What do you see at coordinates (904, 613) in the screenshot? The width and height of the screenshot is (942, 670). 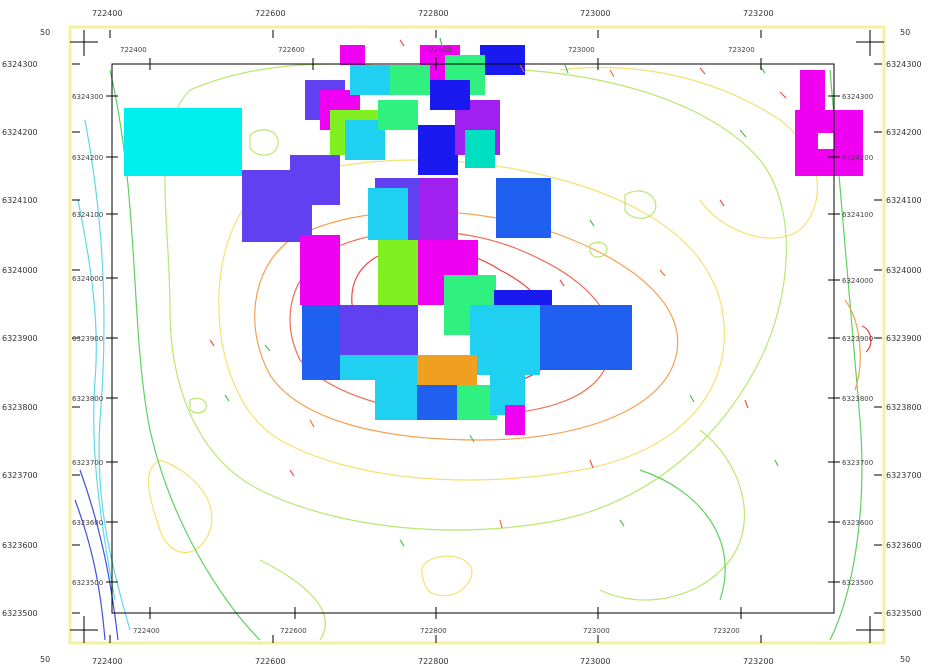 I see `y-label-right: 6323500` at bounding box center [904, 613].